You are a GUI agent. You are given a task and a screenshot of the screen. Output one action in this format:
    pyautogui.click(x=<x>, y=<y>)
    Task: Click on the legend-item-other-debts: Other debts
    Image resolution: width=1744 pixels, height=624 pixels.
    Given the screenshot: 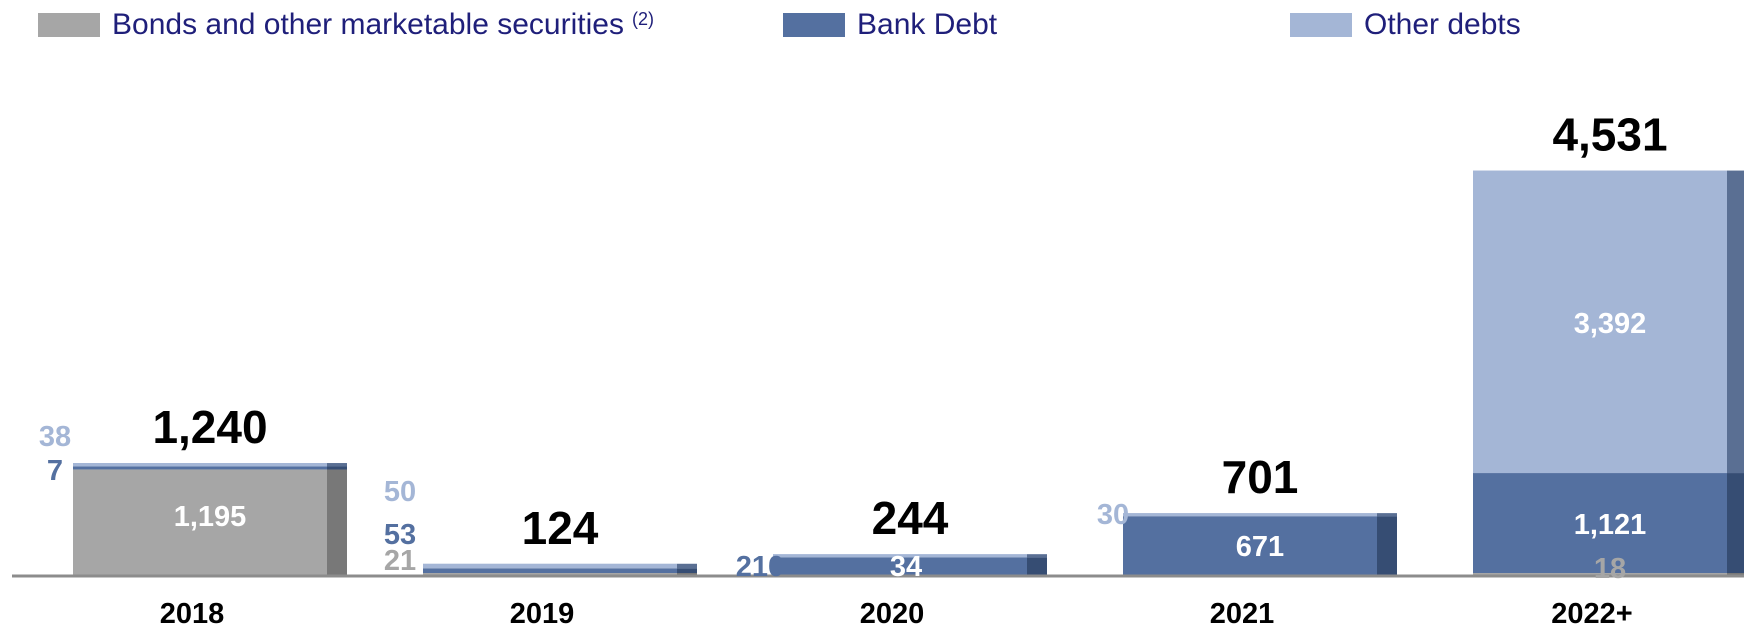 What is the action you would take?
    pyautogui.click(x=1405, y=25)
    